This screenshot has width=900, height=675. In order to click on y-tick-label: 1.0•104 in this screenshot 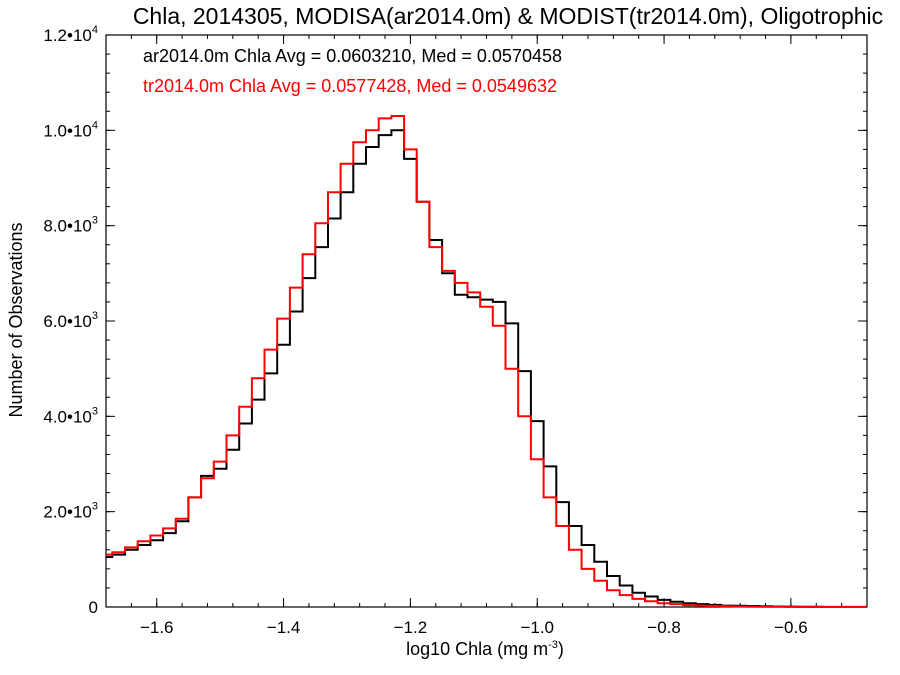, I will do `click(70, 129)`.